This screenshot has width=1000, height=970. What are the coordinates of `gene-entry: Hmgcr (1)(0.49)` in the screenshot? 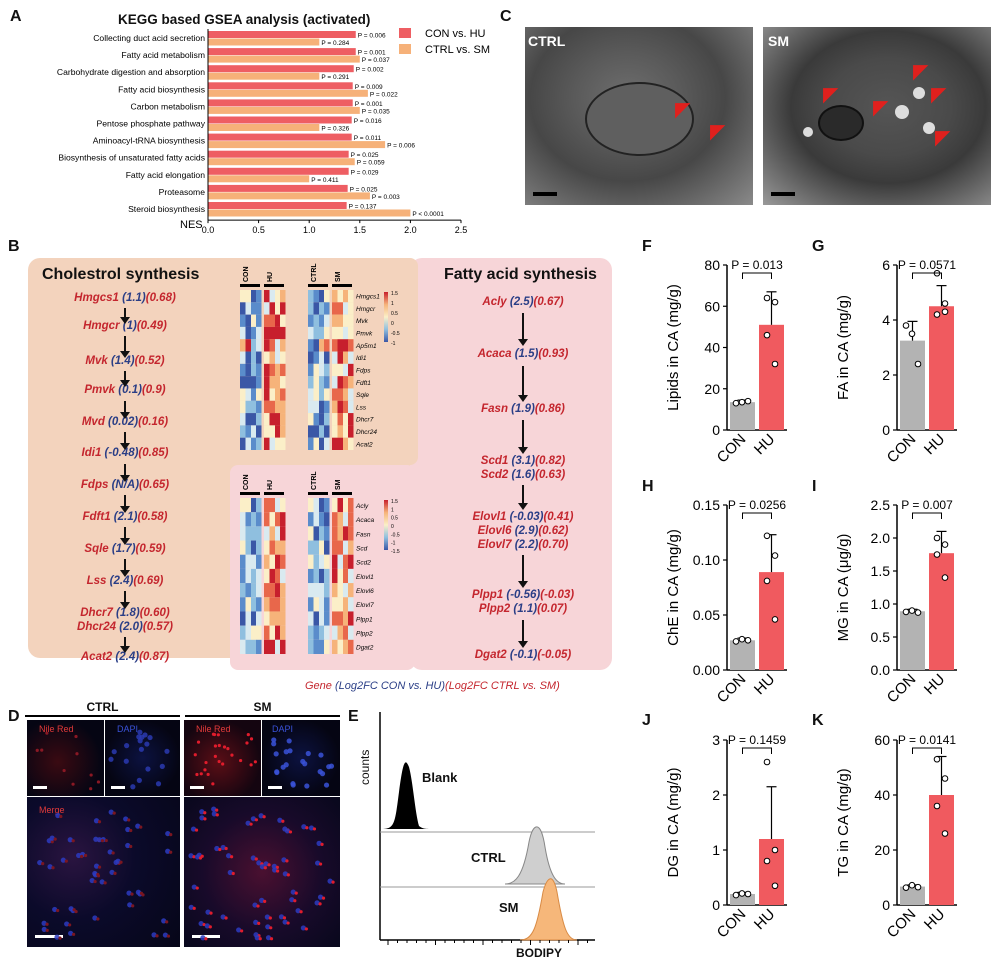 It's located at (125, 326).